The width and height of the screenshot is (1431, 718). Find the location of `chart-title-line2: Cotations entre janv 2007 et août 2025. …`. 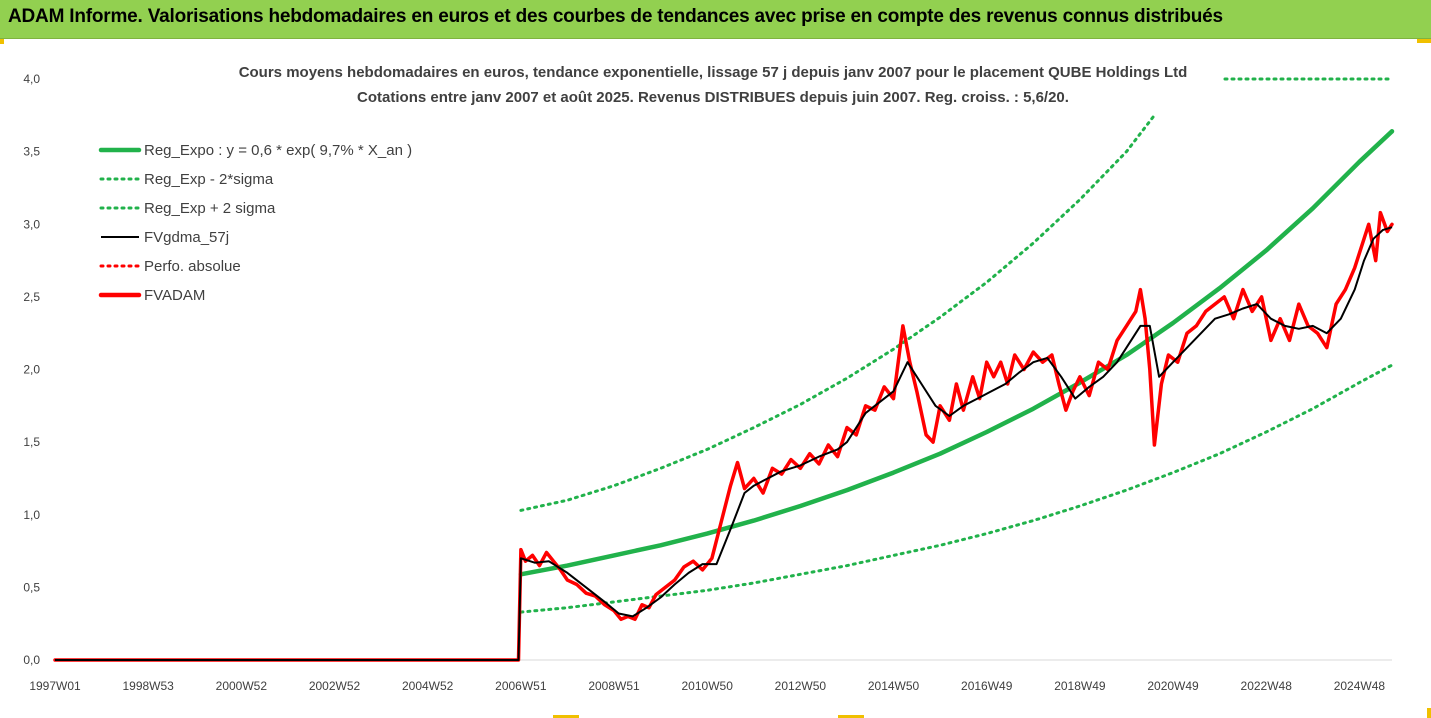

chart-title-line2: Cotations entre janv 2007 et août 2025. … is located at coordinates (713, 97).